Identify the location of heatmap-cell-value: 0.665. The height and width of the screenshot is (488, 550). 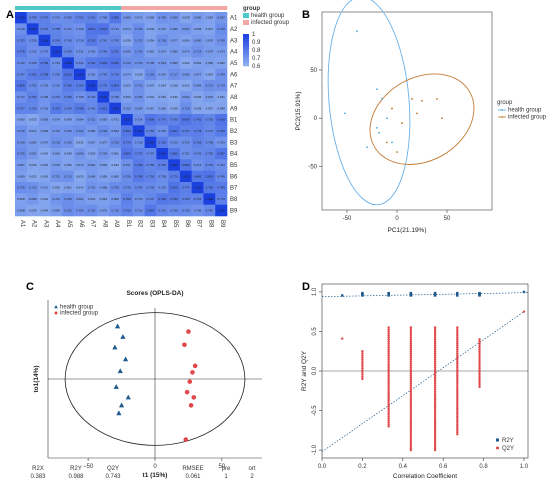
(115, 176).